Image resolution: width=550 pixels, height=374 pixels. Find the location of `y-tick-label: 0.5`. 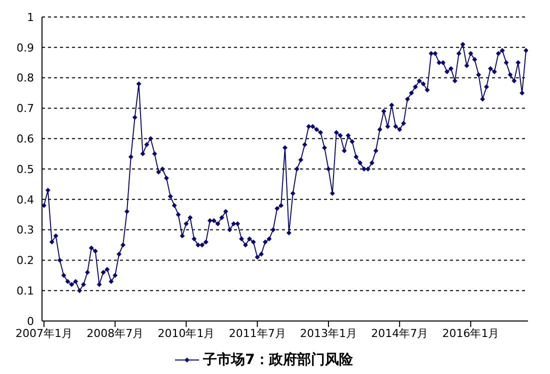

y-tick-label: 0.5 is located at coordinates (25, 169).